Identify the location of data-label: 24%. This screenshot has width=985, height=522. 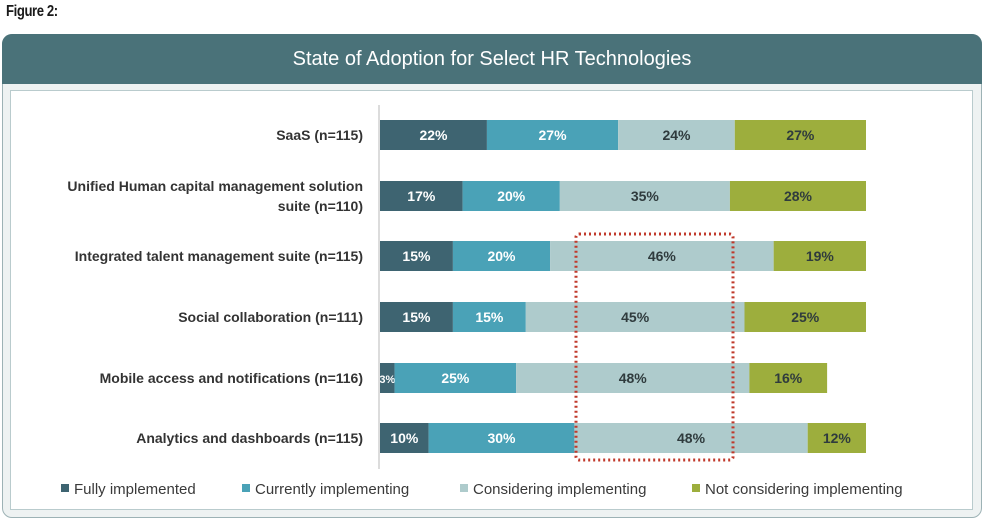
(676, 135).